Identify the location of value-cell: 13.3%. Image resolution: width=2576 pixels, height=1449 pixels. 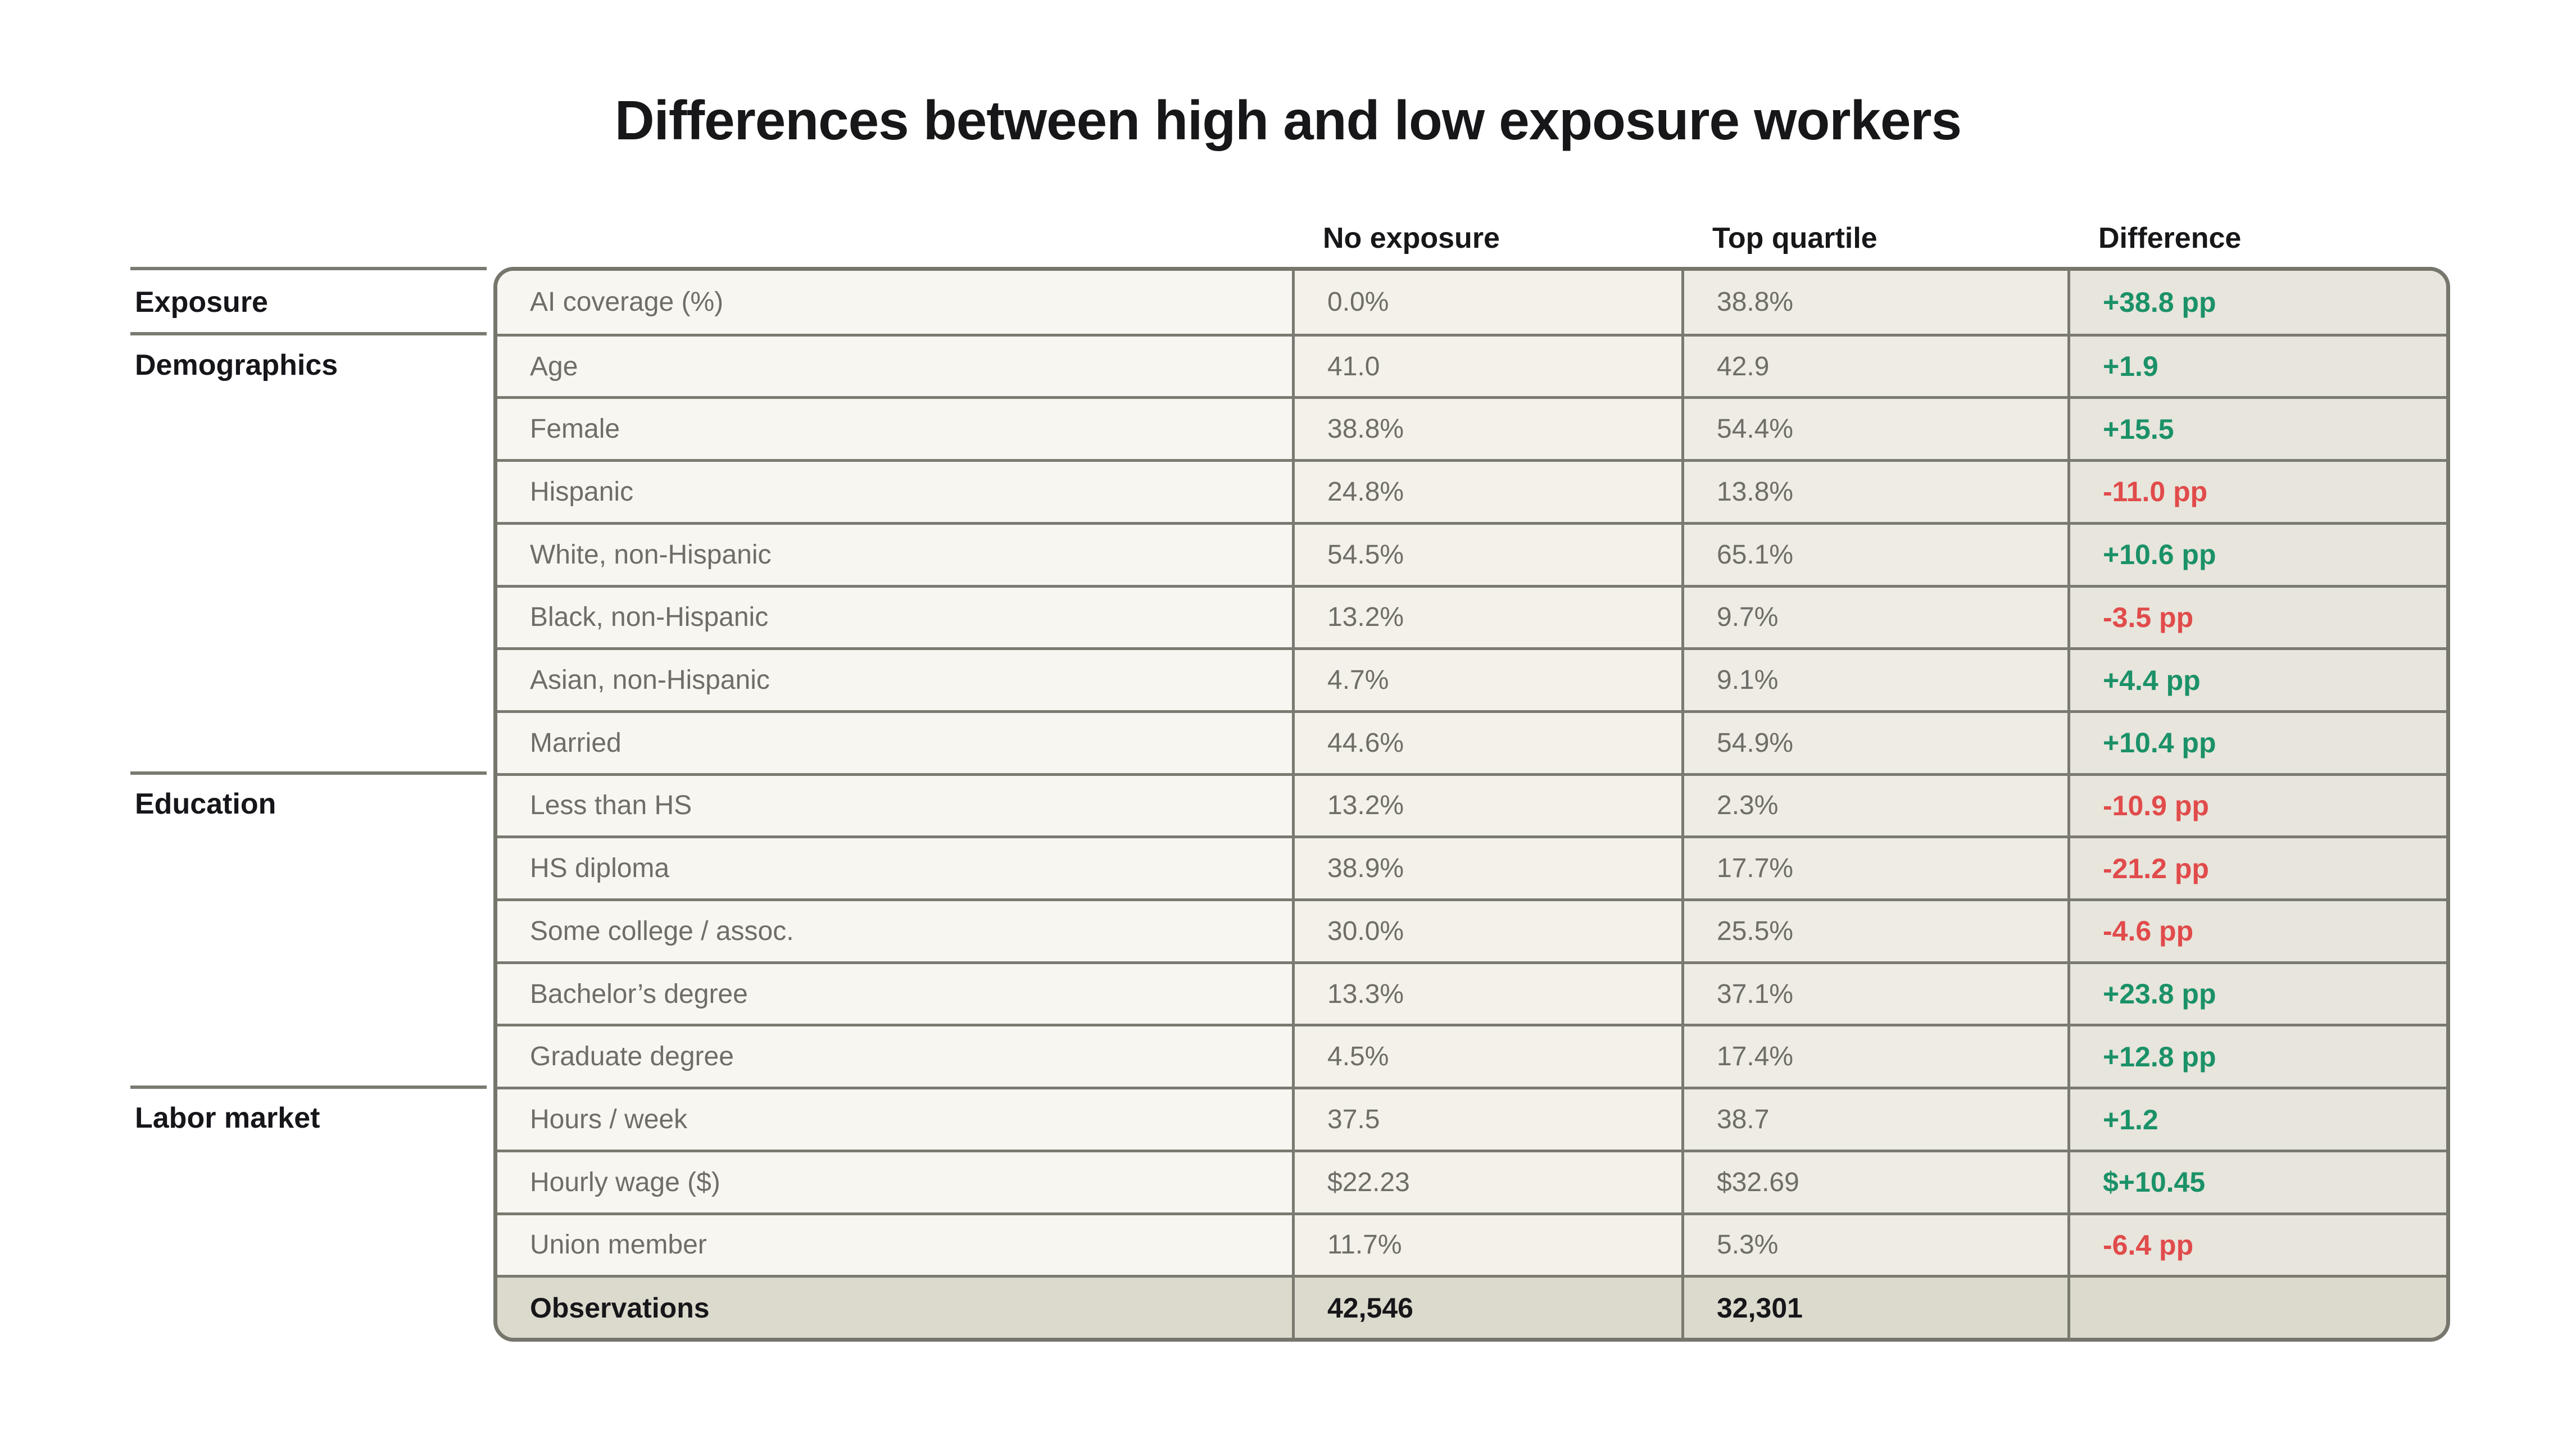
(1486, 993).